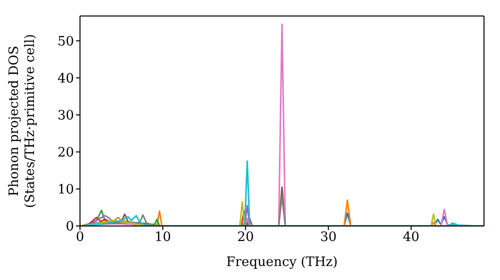 This screenshot has height=280, width=500. Describe the element at coordinates (411, 238) in the screenshot. I see `x-tick-label: 40` at that location.